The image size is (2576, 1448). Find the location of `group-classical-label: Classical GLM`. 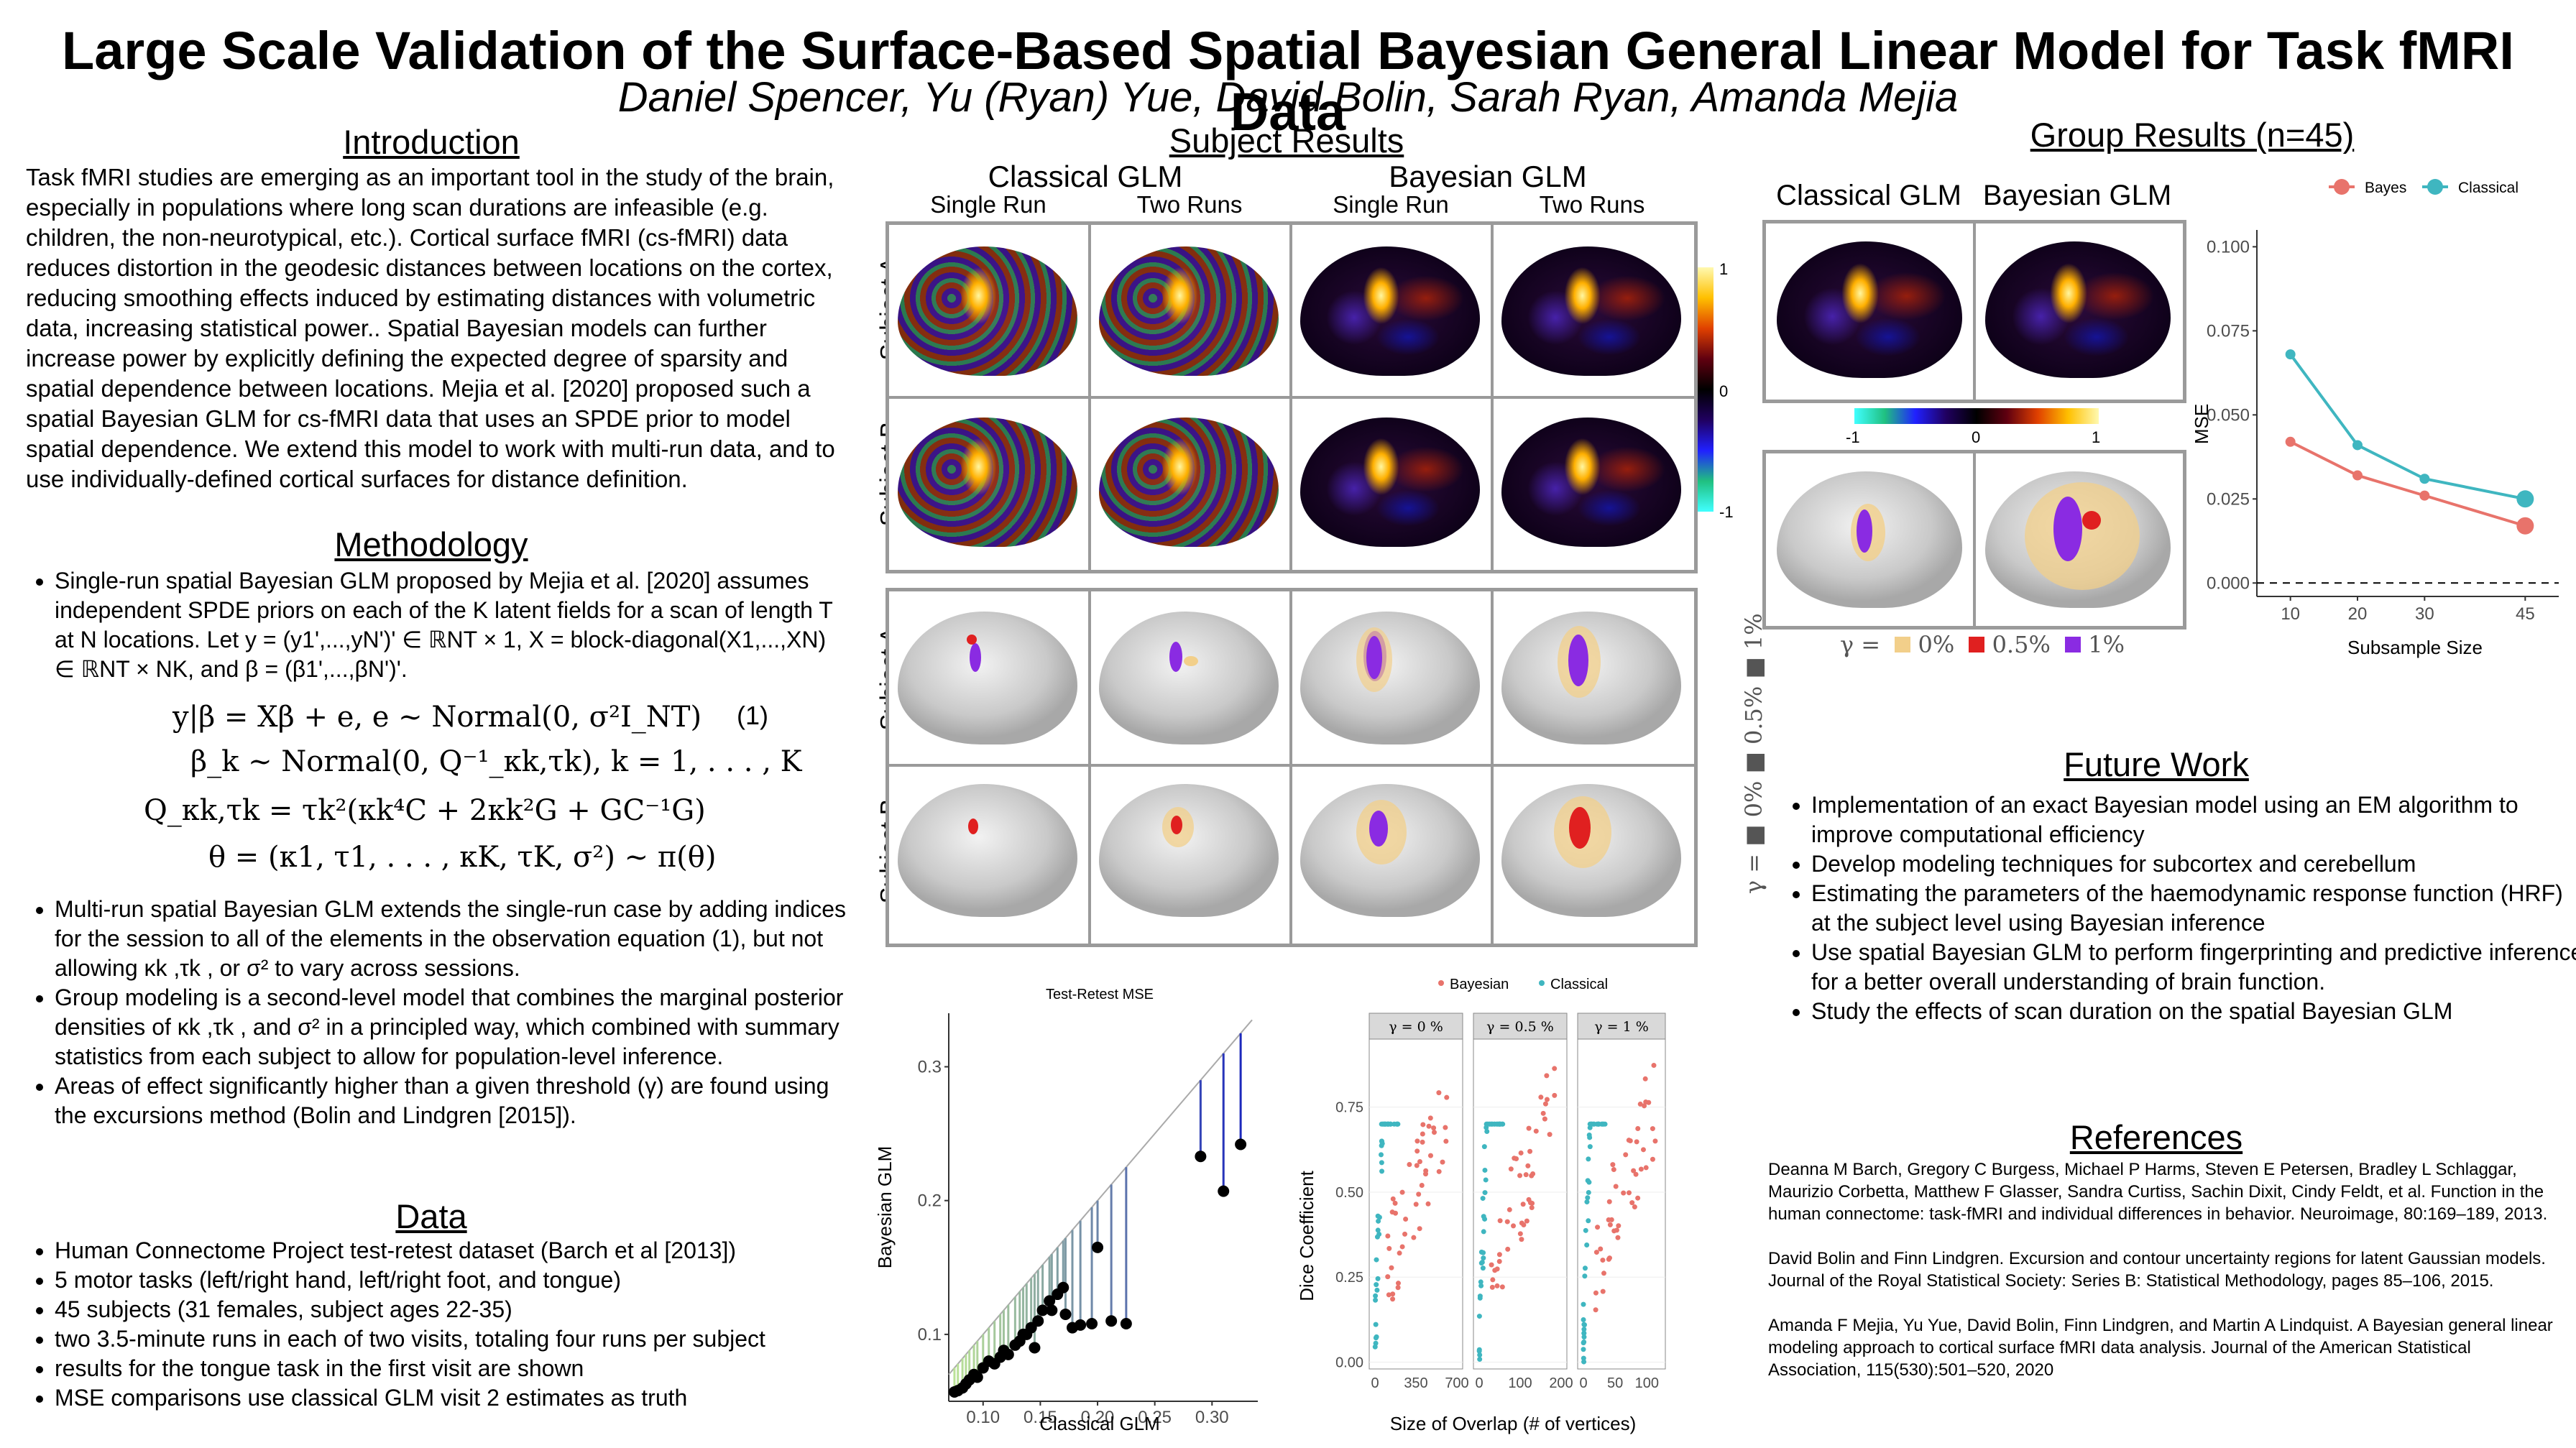

group-classical-label: Classical GLM is located at coordinates (1868, 195).